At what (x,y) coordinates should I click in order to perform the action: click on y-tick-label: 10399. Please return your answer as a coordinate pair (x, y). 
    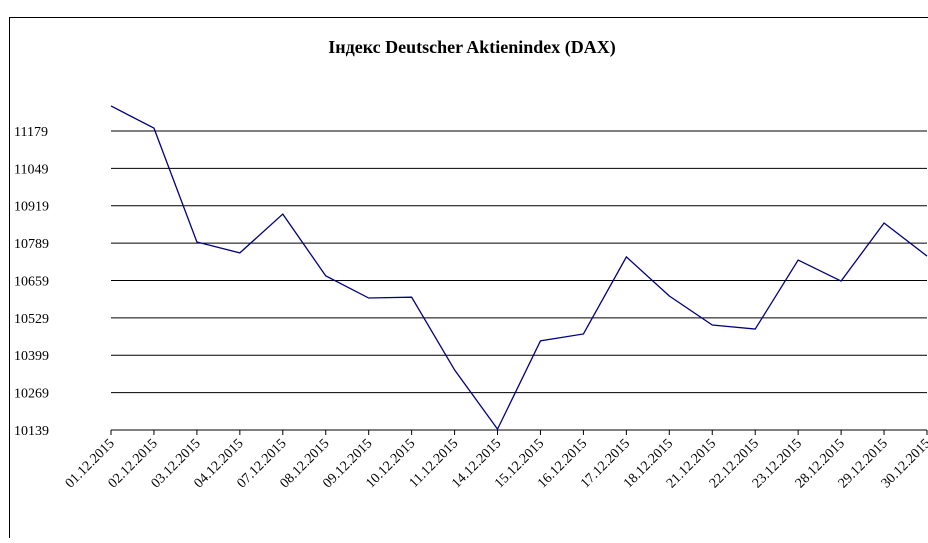
    Looking at the image, I should click on (31, 356).